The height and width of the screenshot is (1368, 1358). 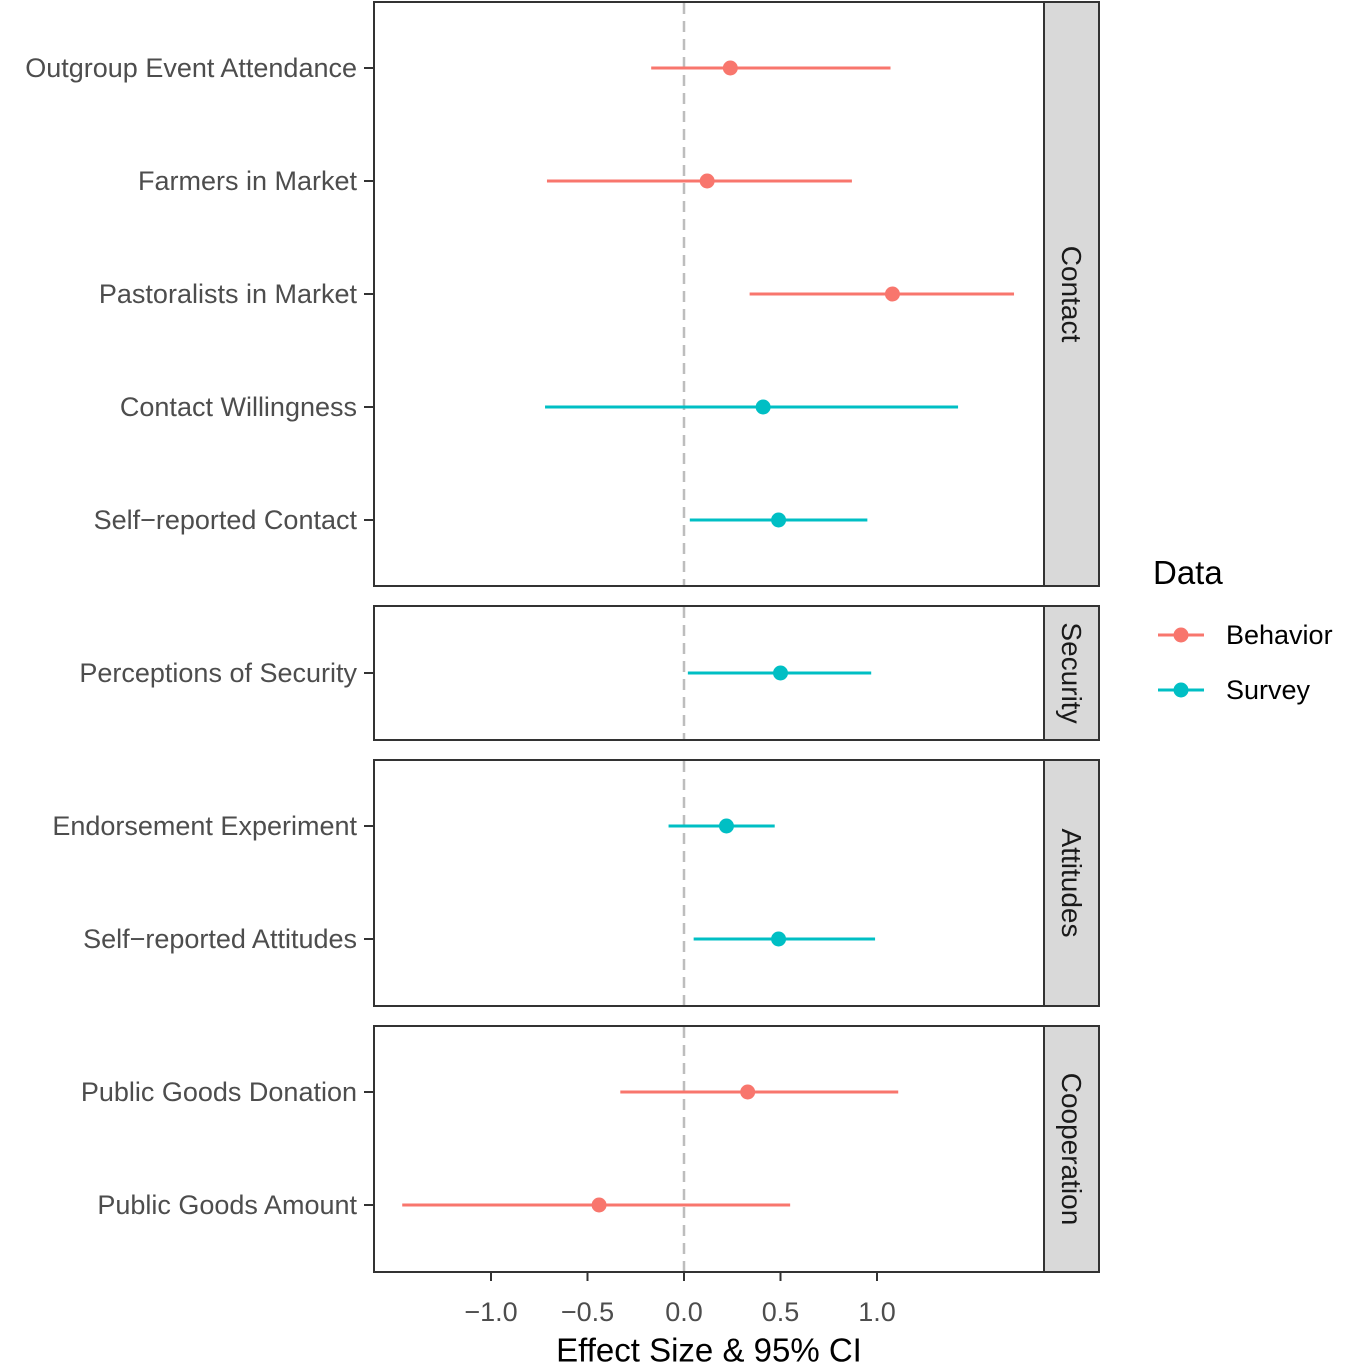 I want to click on legend-label: Survey, so click(x=1268, y=690).